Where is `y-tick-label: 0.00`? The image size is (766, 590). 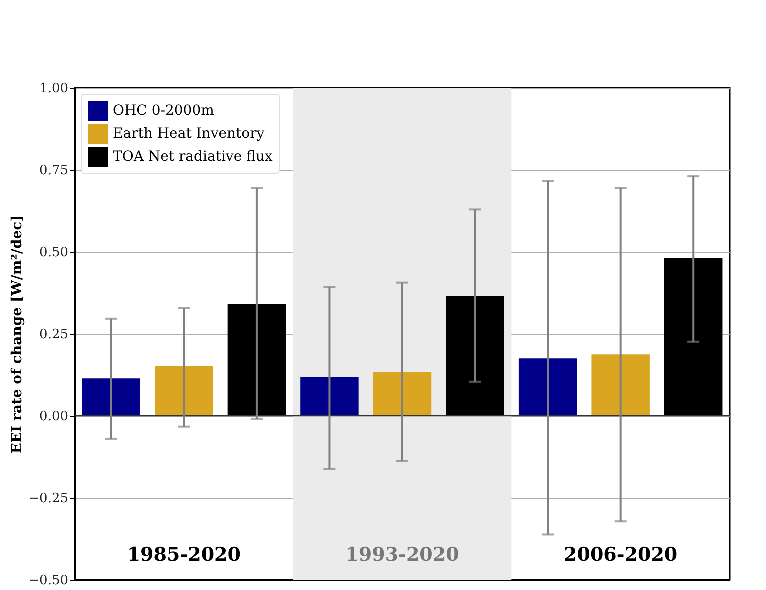 y-tick-label: 0.00 is located at coordinates (54, 417).